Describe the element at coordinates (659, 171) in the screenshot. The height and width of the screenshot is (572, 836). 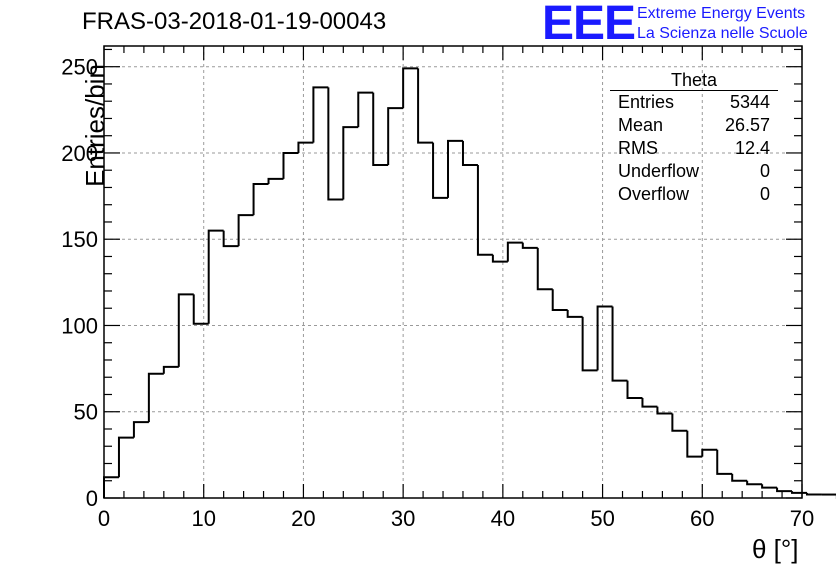
I see `stats-label: Underflow` at that location.